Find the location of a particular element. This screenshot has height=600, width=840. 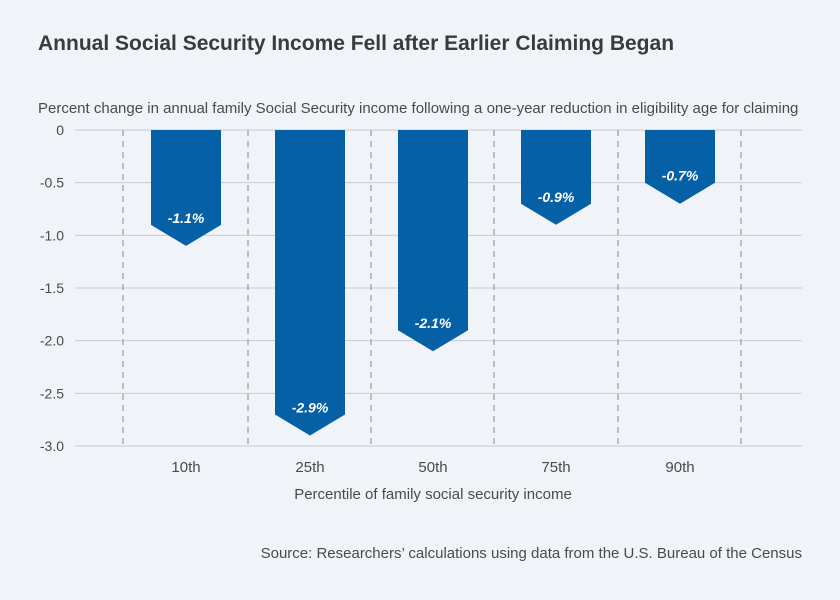

y-tick-label: -2.0 is located at coordinates (52, 341).